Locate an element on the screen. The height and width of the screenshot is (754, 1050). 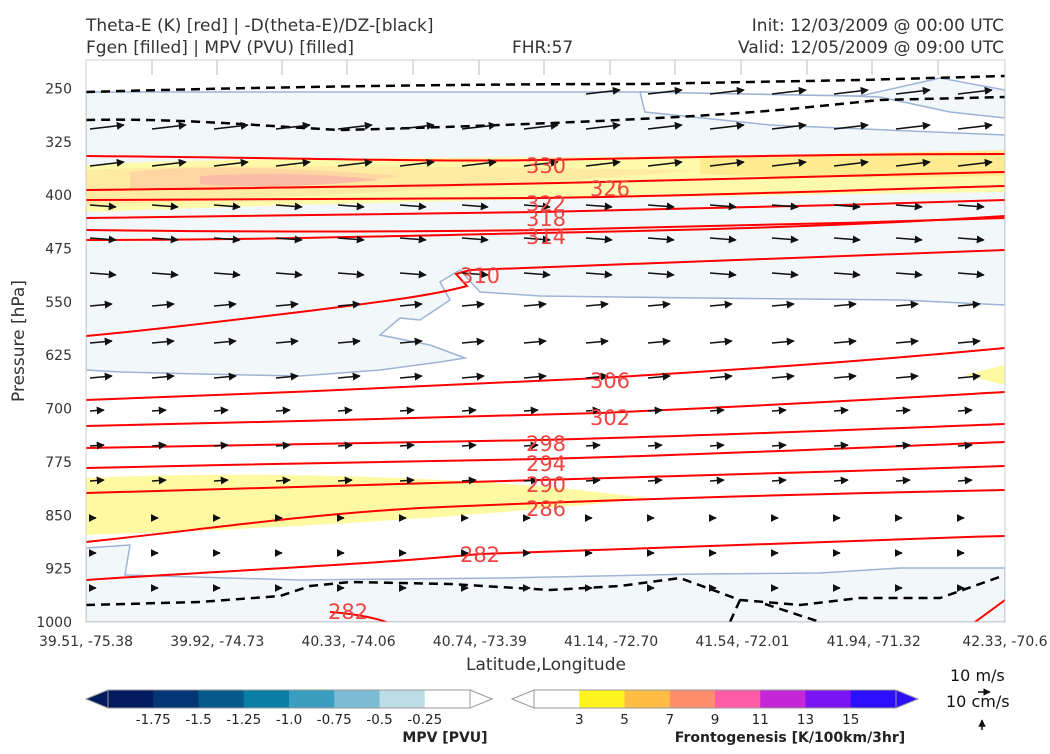
colorbar-tick-label: -1.25 is located at coordinates (243, 720).